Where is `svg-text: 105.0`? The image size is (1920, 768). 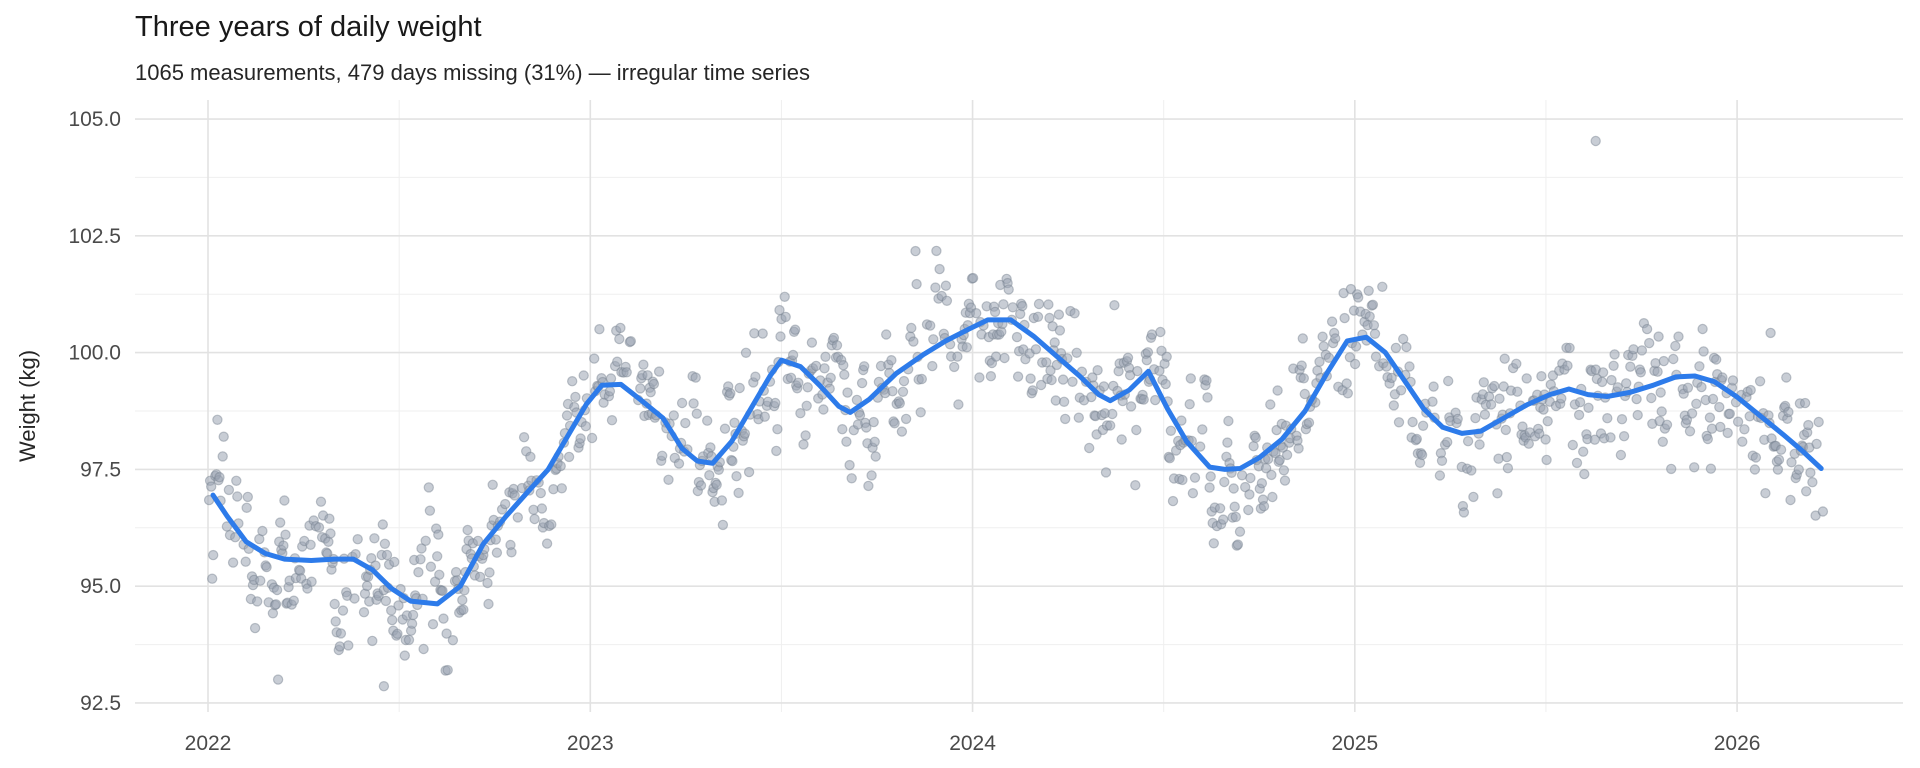 svg-text: 105.0 is located at coordinates (94, 119).